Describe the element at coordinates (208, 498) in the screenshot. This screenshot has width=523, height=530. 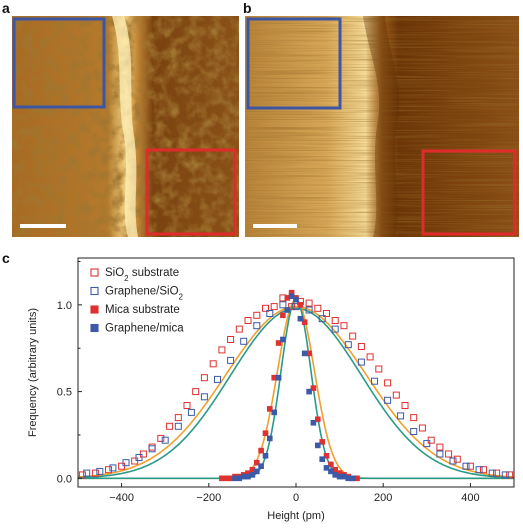
I see `x-tick-label: −200` at that location.